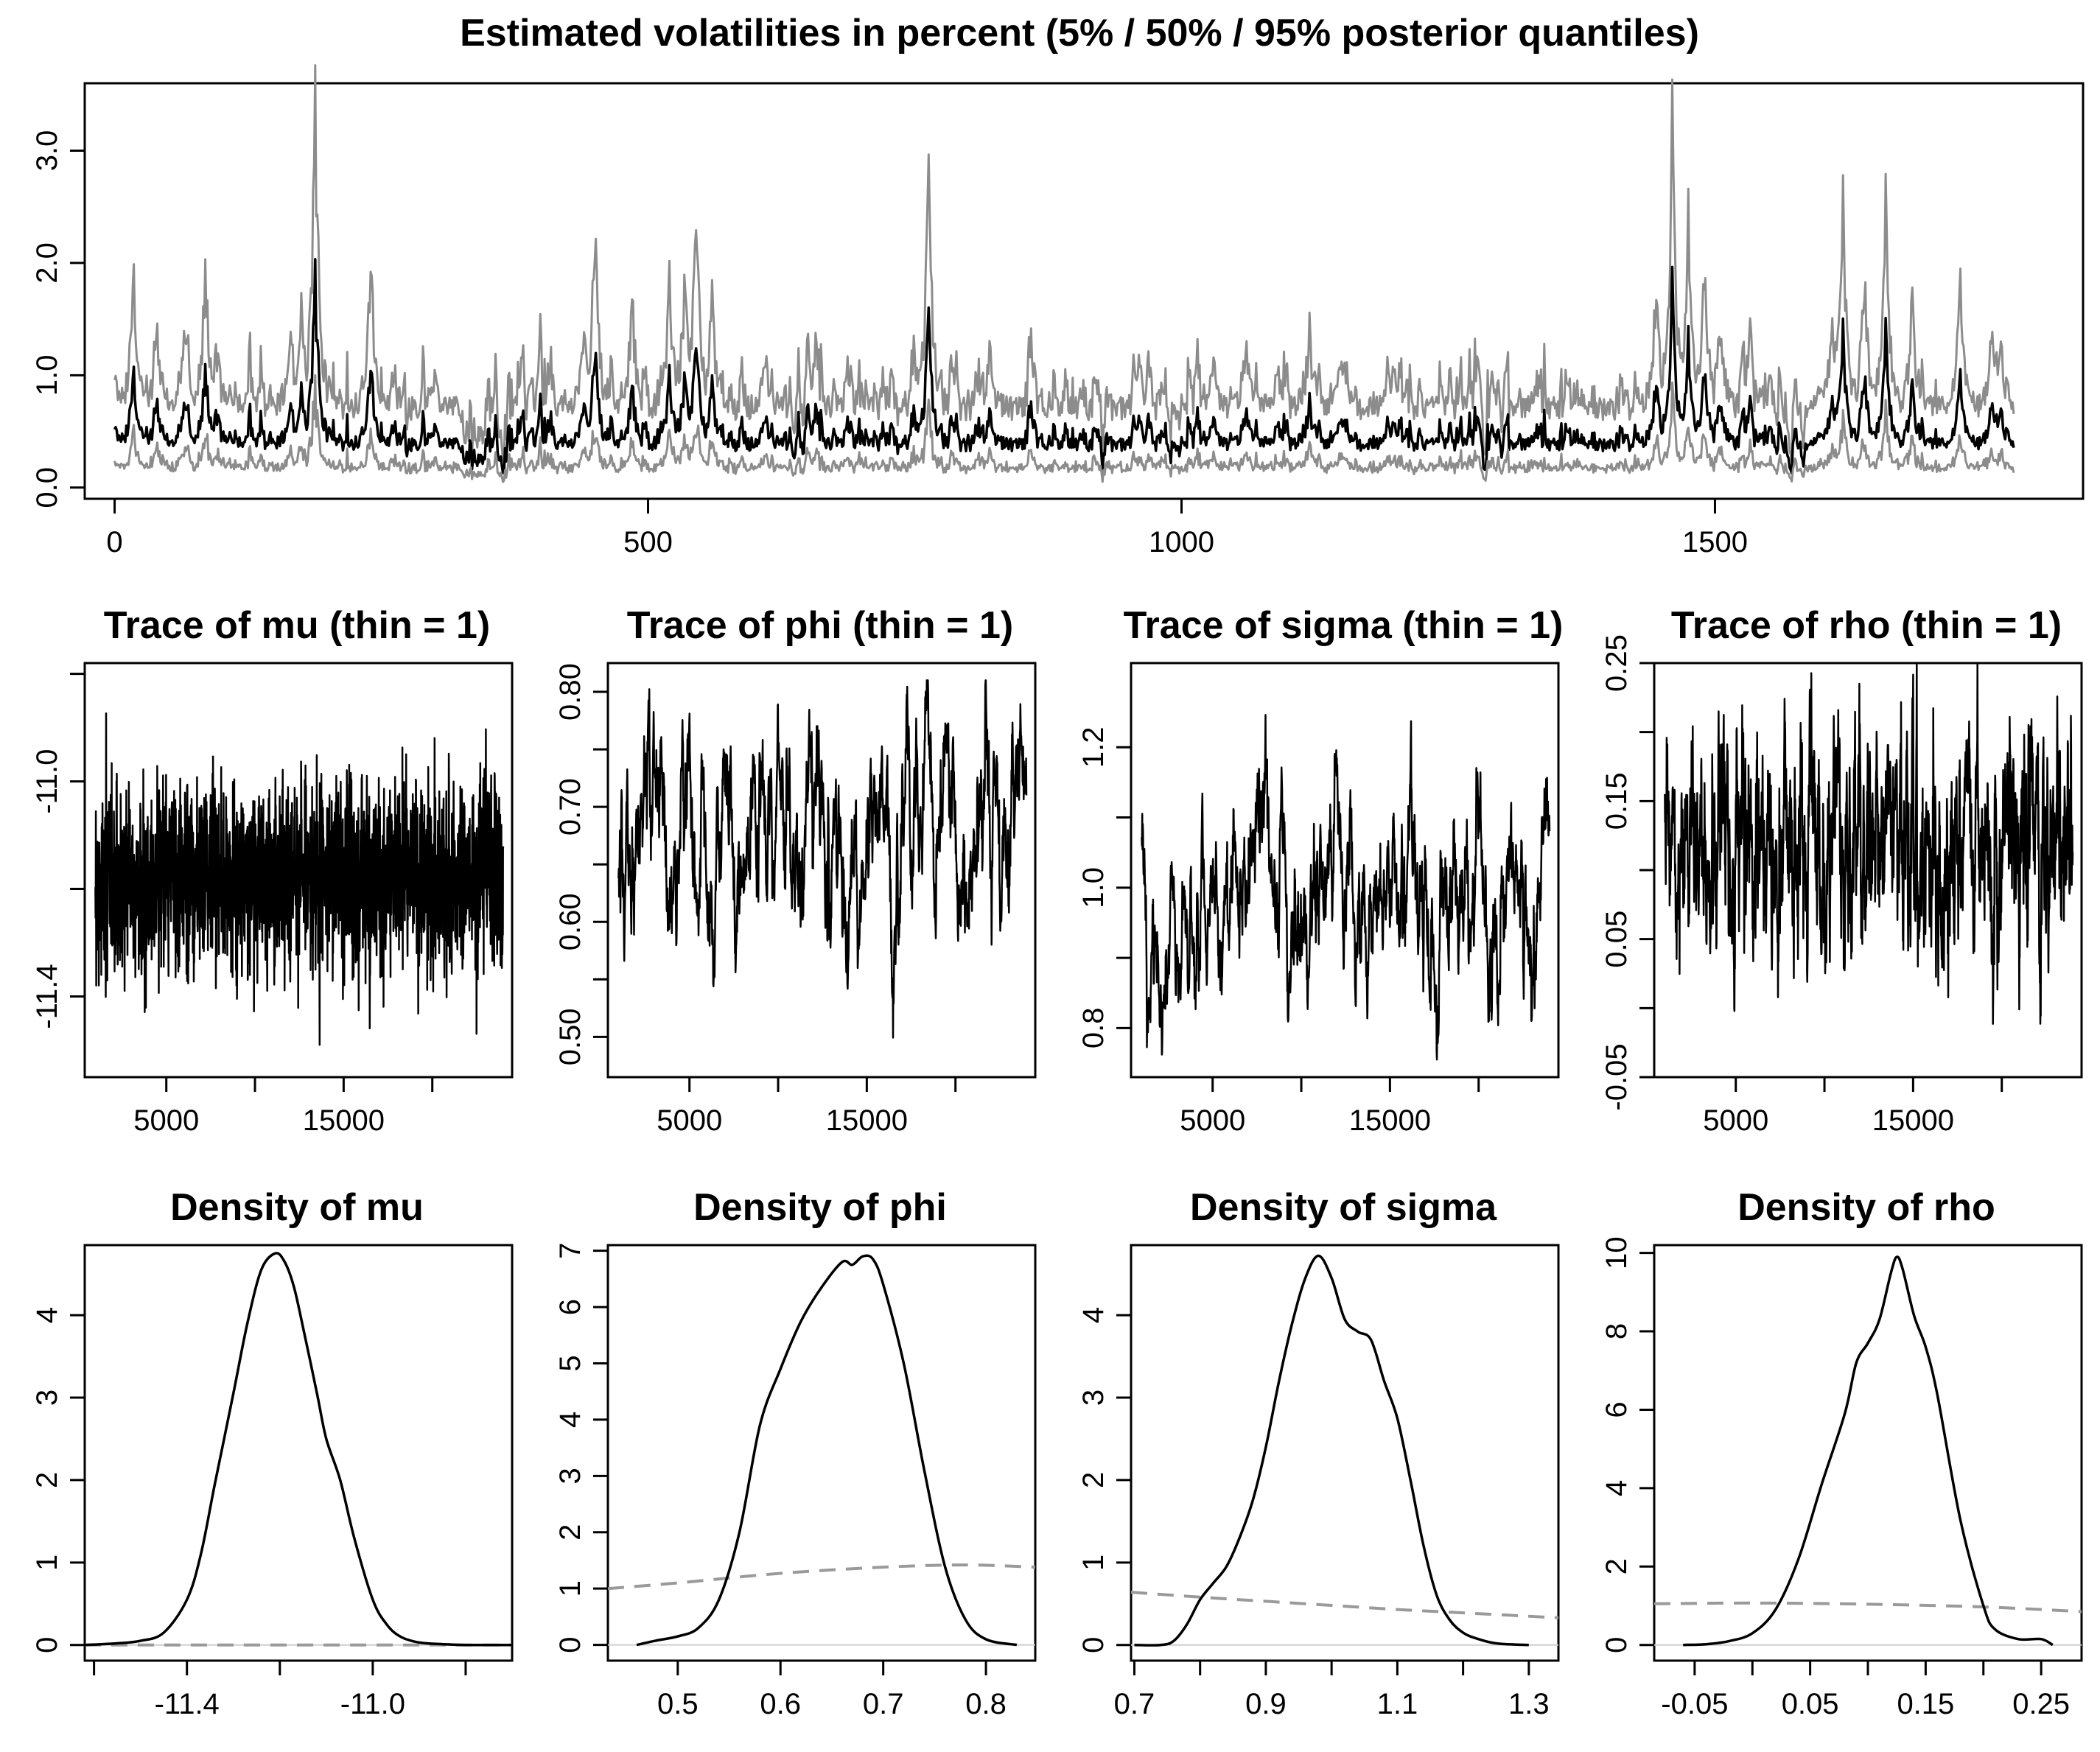 The height and width of the screenshot is (1752, 2100). Describe the element at coordinates (114, 542) in the screenshot. I see `volatility-x-tick-label: 0` at that location.